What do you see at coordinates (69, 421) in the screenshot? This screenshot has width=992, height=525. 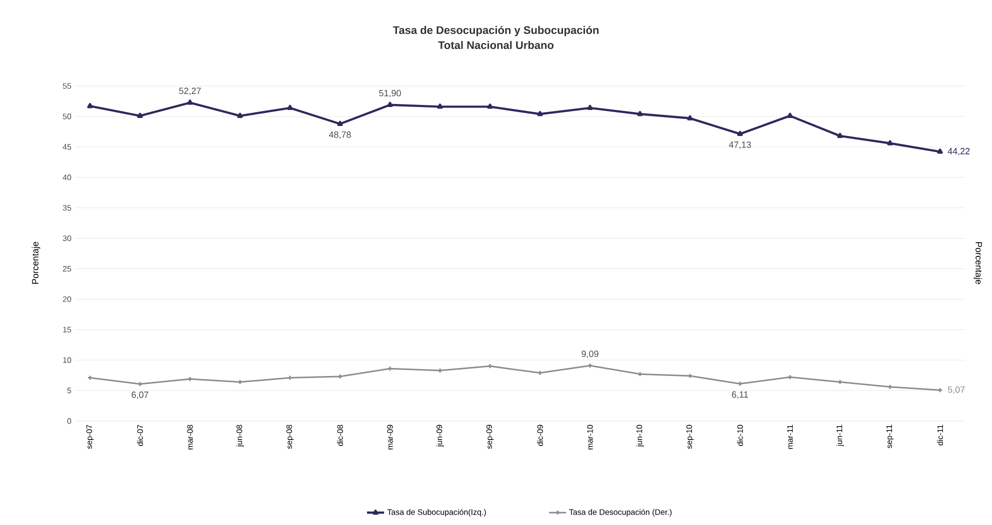 I see `y-tick-label: 0` at bounding box center [69, 421].